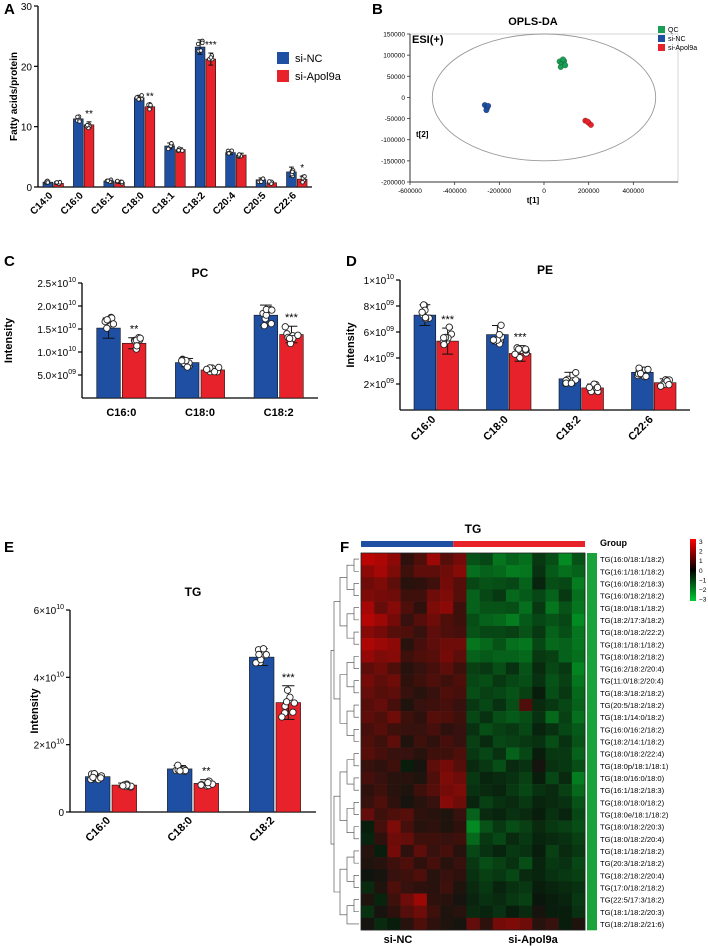 Image resolution: width=708 pixels, height=946 pixels. Describe the element at coordinates (533, 22) in the screenshot. I see `chart-title: OPLS-DA` at that location.